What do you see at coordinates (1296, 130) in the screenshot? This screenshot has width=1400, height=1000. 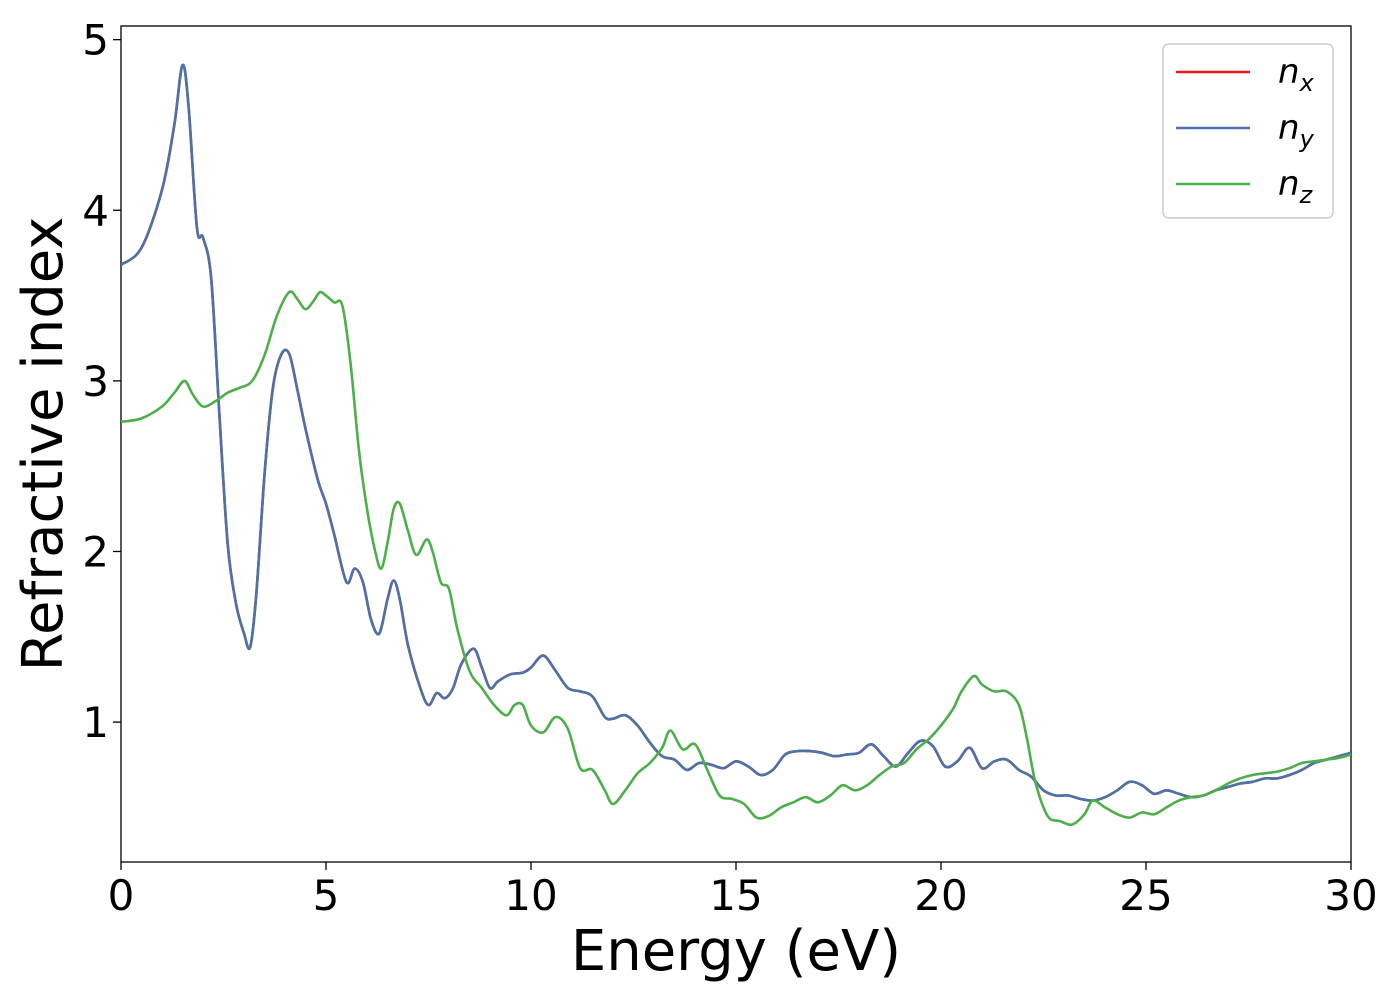 I see `legend-label-y: ny` at bounding box center [1296, 130].